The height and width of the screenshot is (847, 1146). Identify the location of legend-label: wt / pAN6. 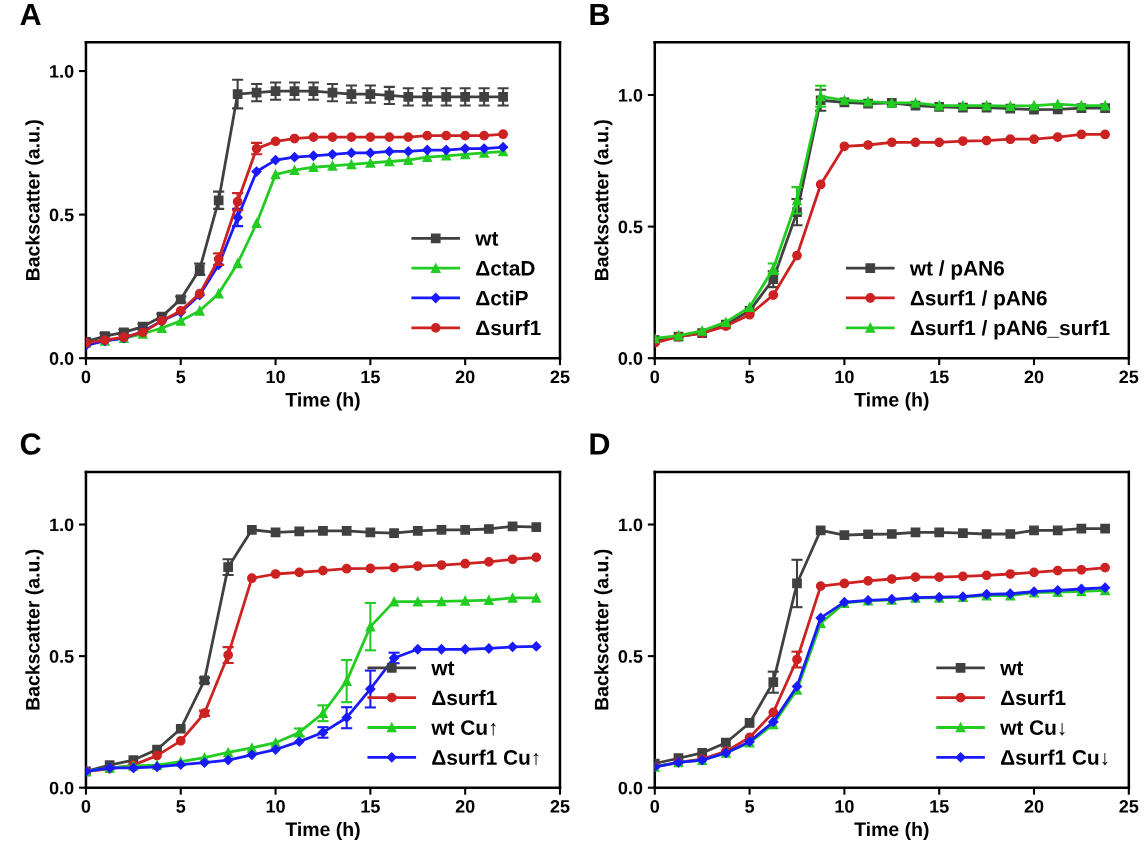
(957, 270).